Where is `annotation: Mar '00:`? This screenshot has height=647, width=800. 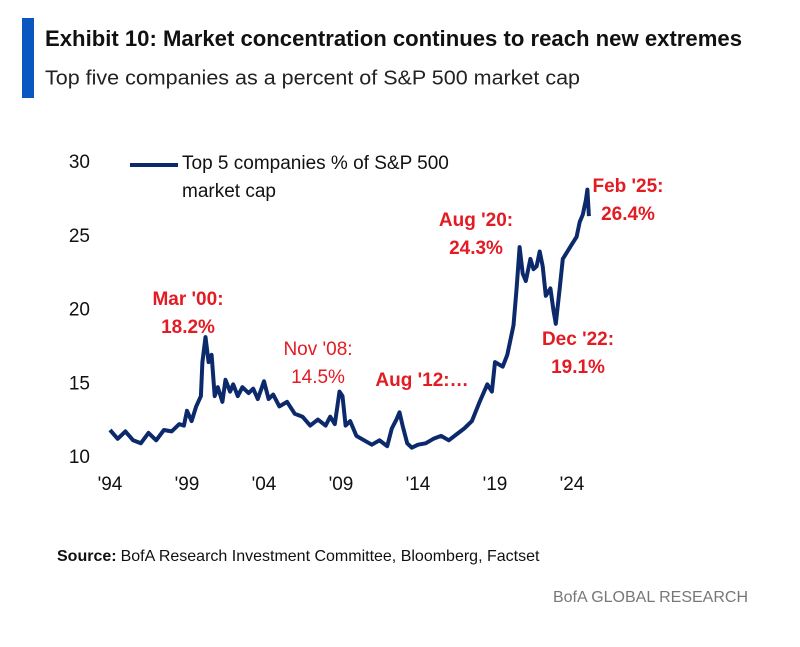
annotation: Mar '00: is located at coordinates (187, 299).